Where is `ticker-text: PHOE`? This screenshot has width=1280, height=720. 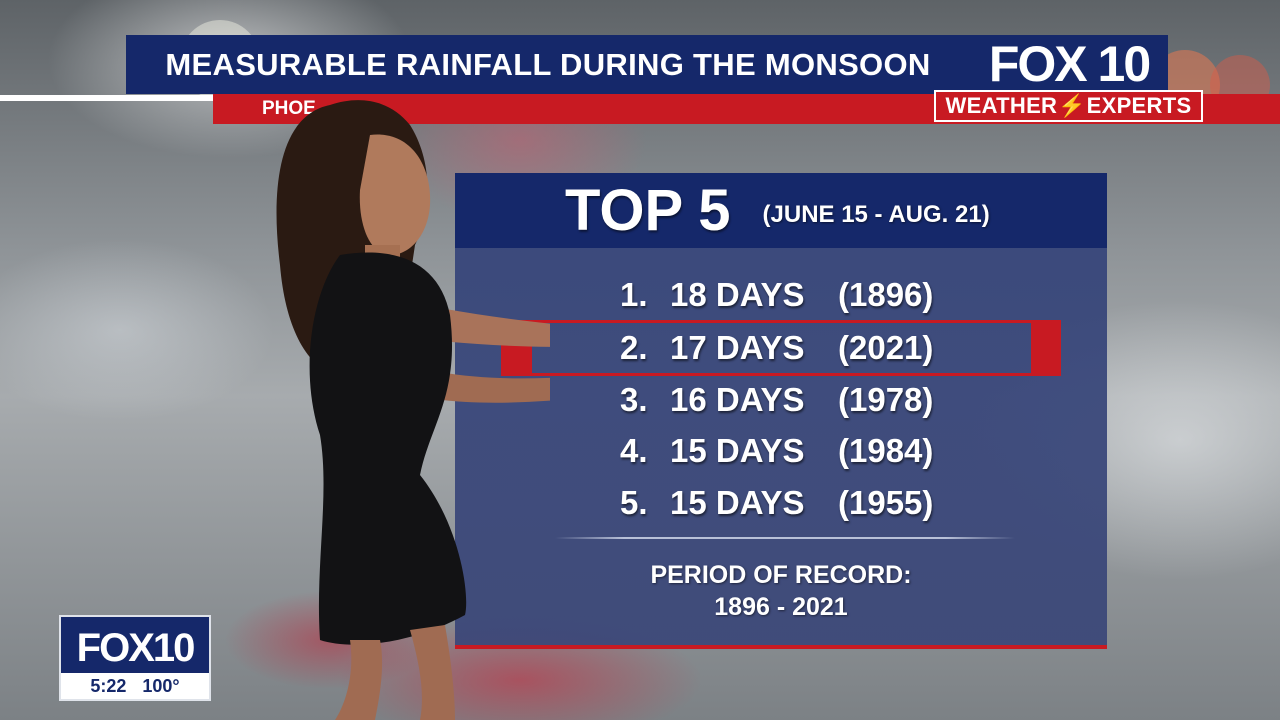
ticker-text: PHOE is located at coordinates (289, 108).